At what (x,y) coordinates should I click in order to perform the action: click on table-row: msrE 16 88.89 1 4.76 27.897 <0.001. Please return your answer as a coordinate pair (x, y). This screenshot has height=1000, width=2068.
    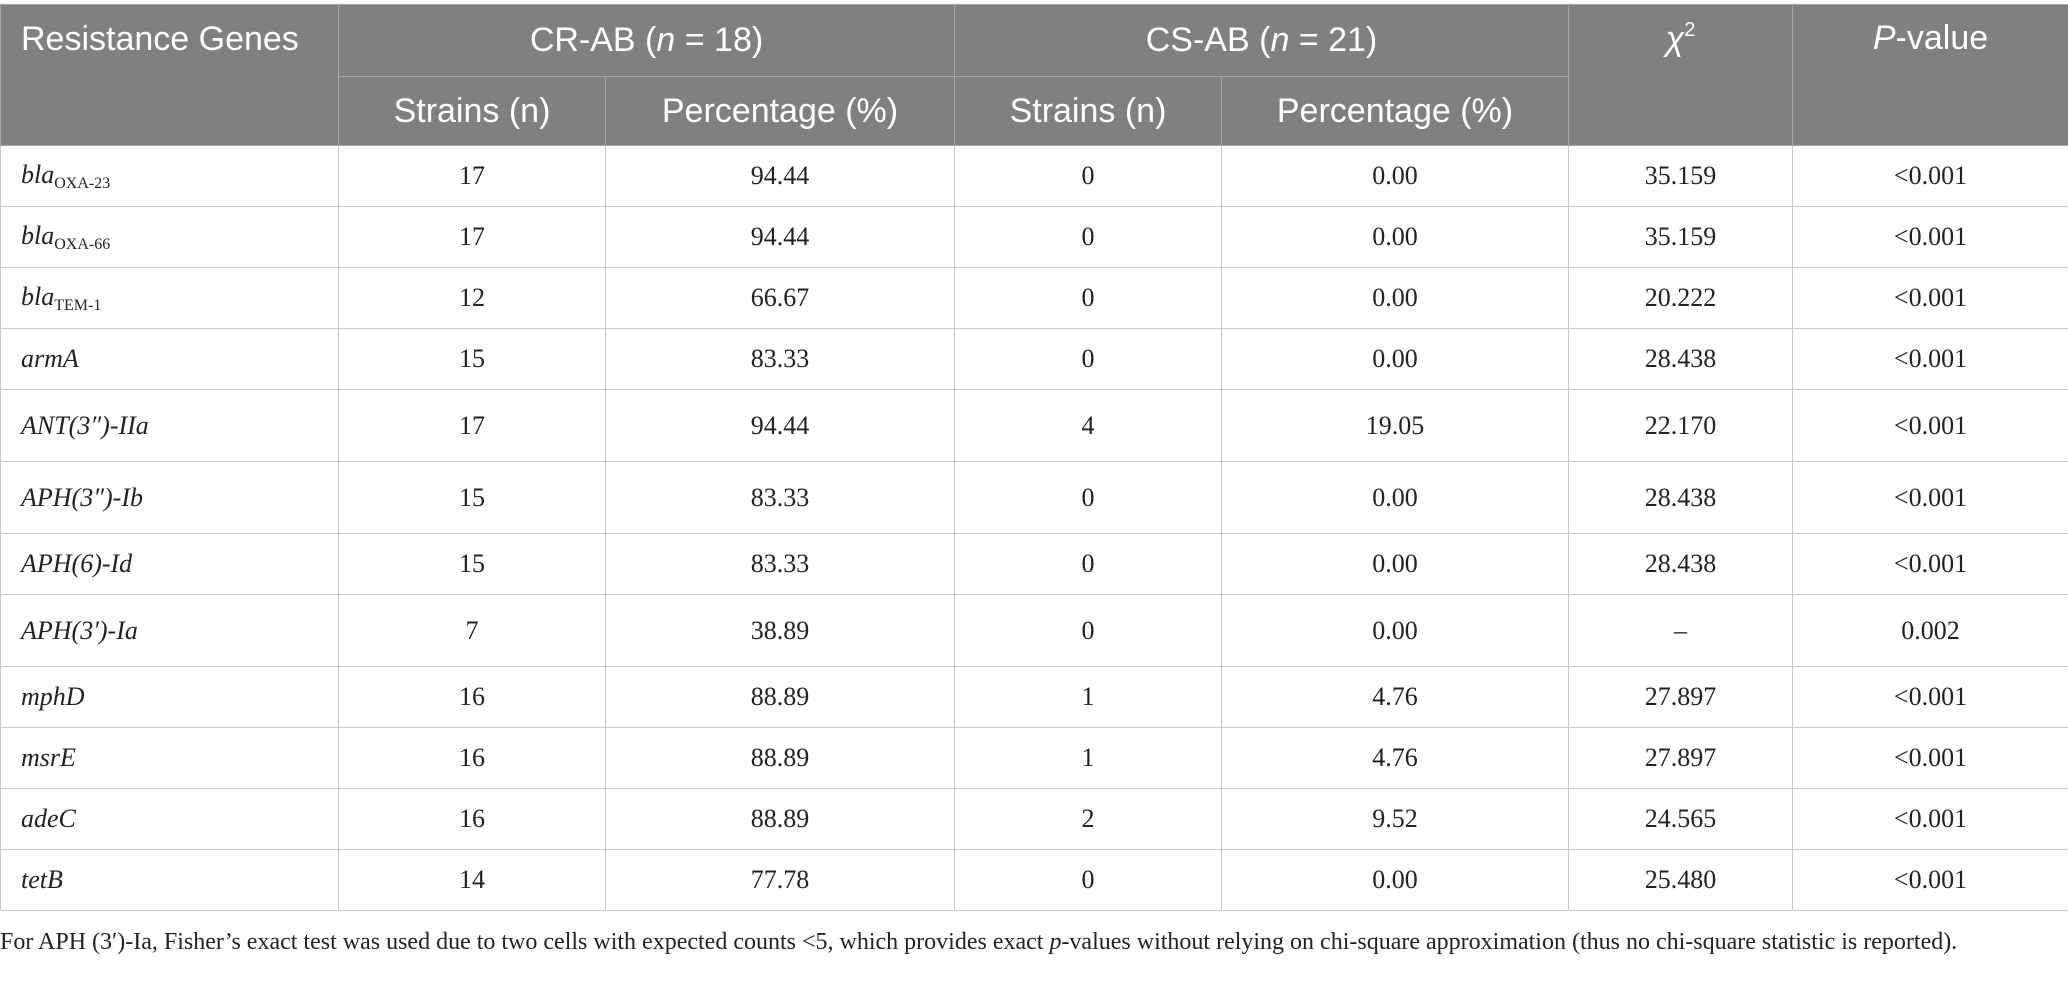
    Looking at the image, I should click on (1034, 758).